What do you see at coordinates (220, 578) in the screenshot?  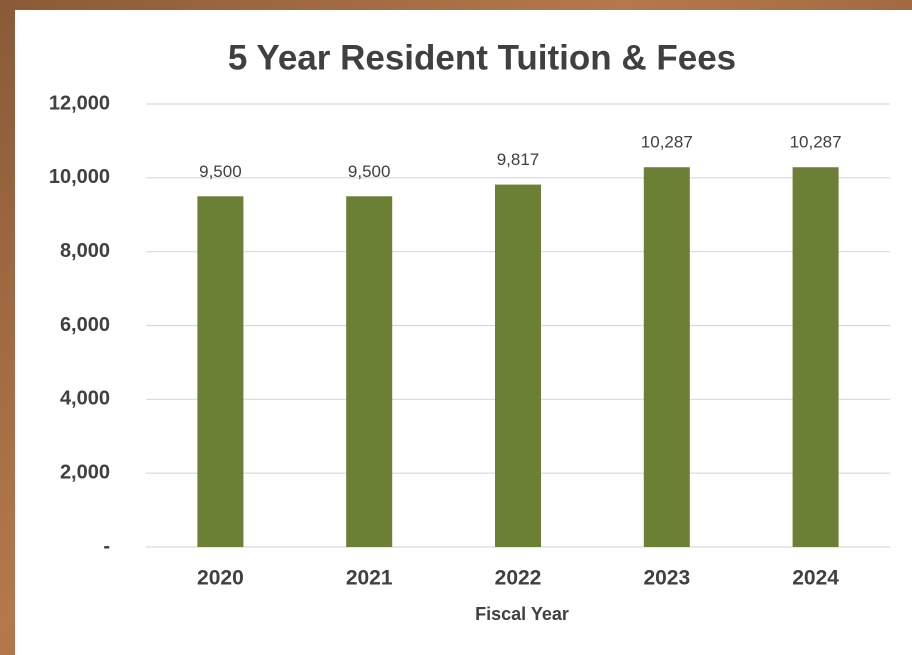 I see `x-tick-label: 2020` at bounding box center [220, 578].